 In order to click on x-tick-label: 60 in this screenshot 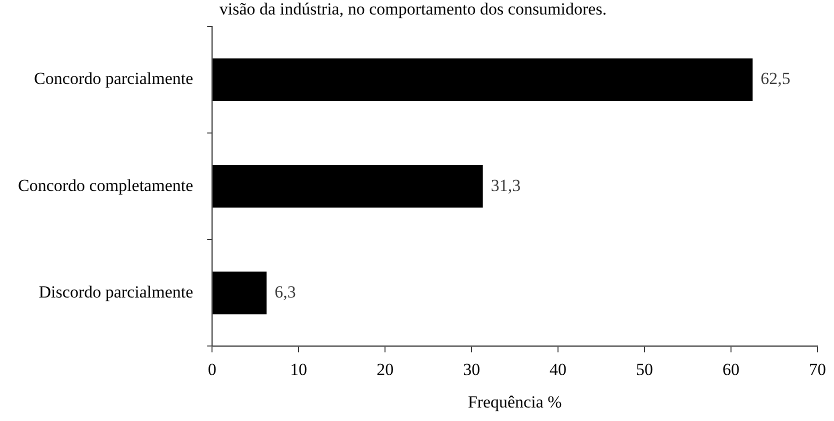, I will do `click(731, 369)`.